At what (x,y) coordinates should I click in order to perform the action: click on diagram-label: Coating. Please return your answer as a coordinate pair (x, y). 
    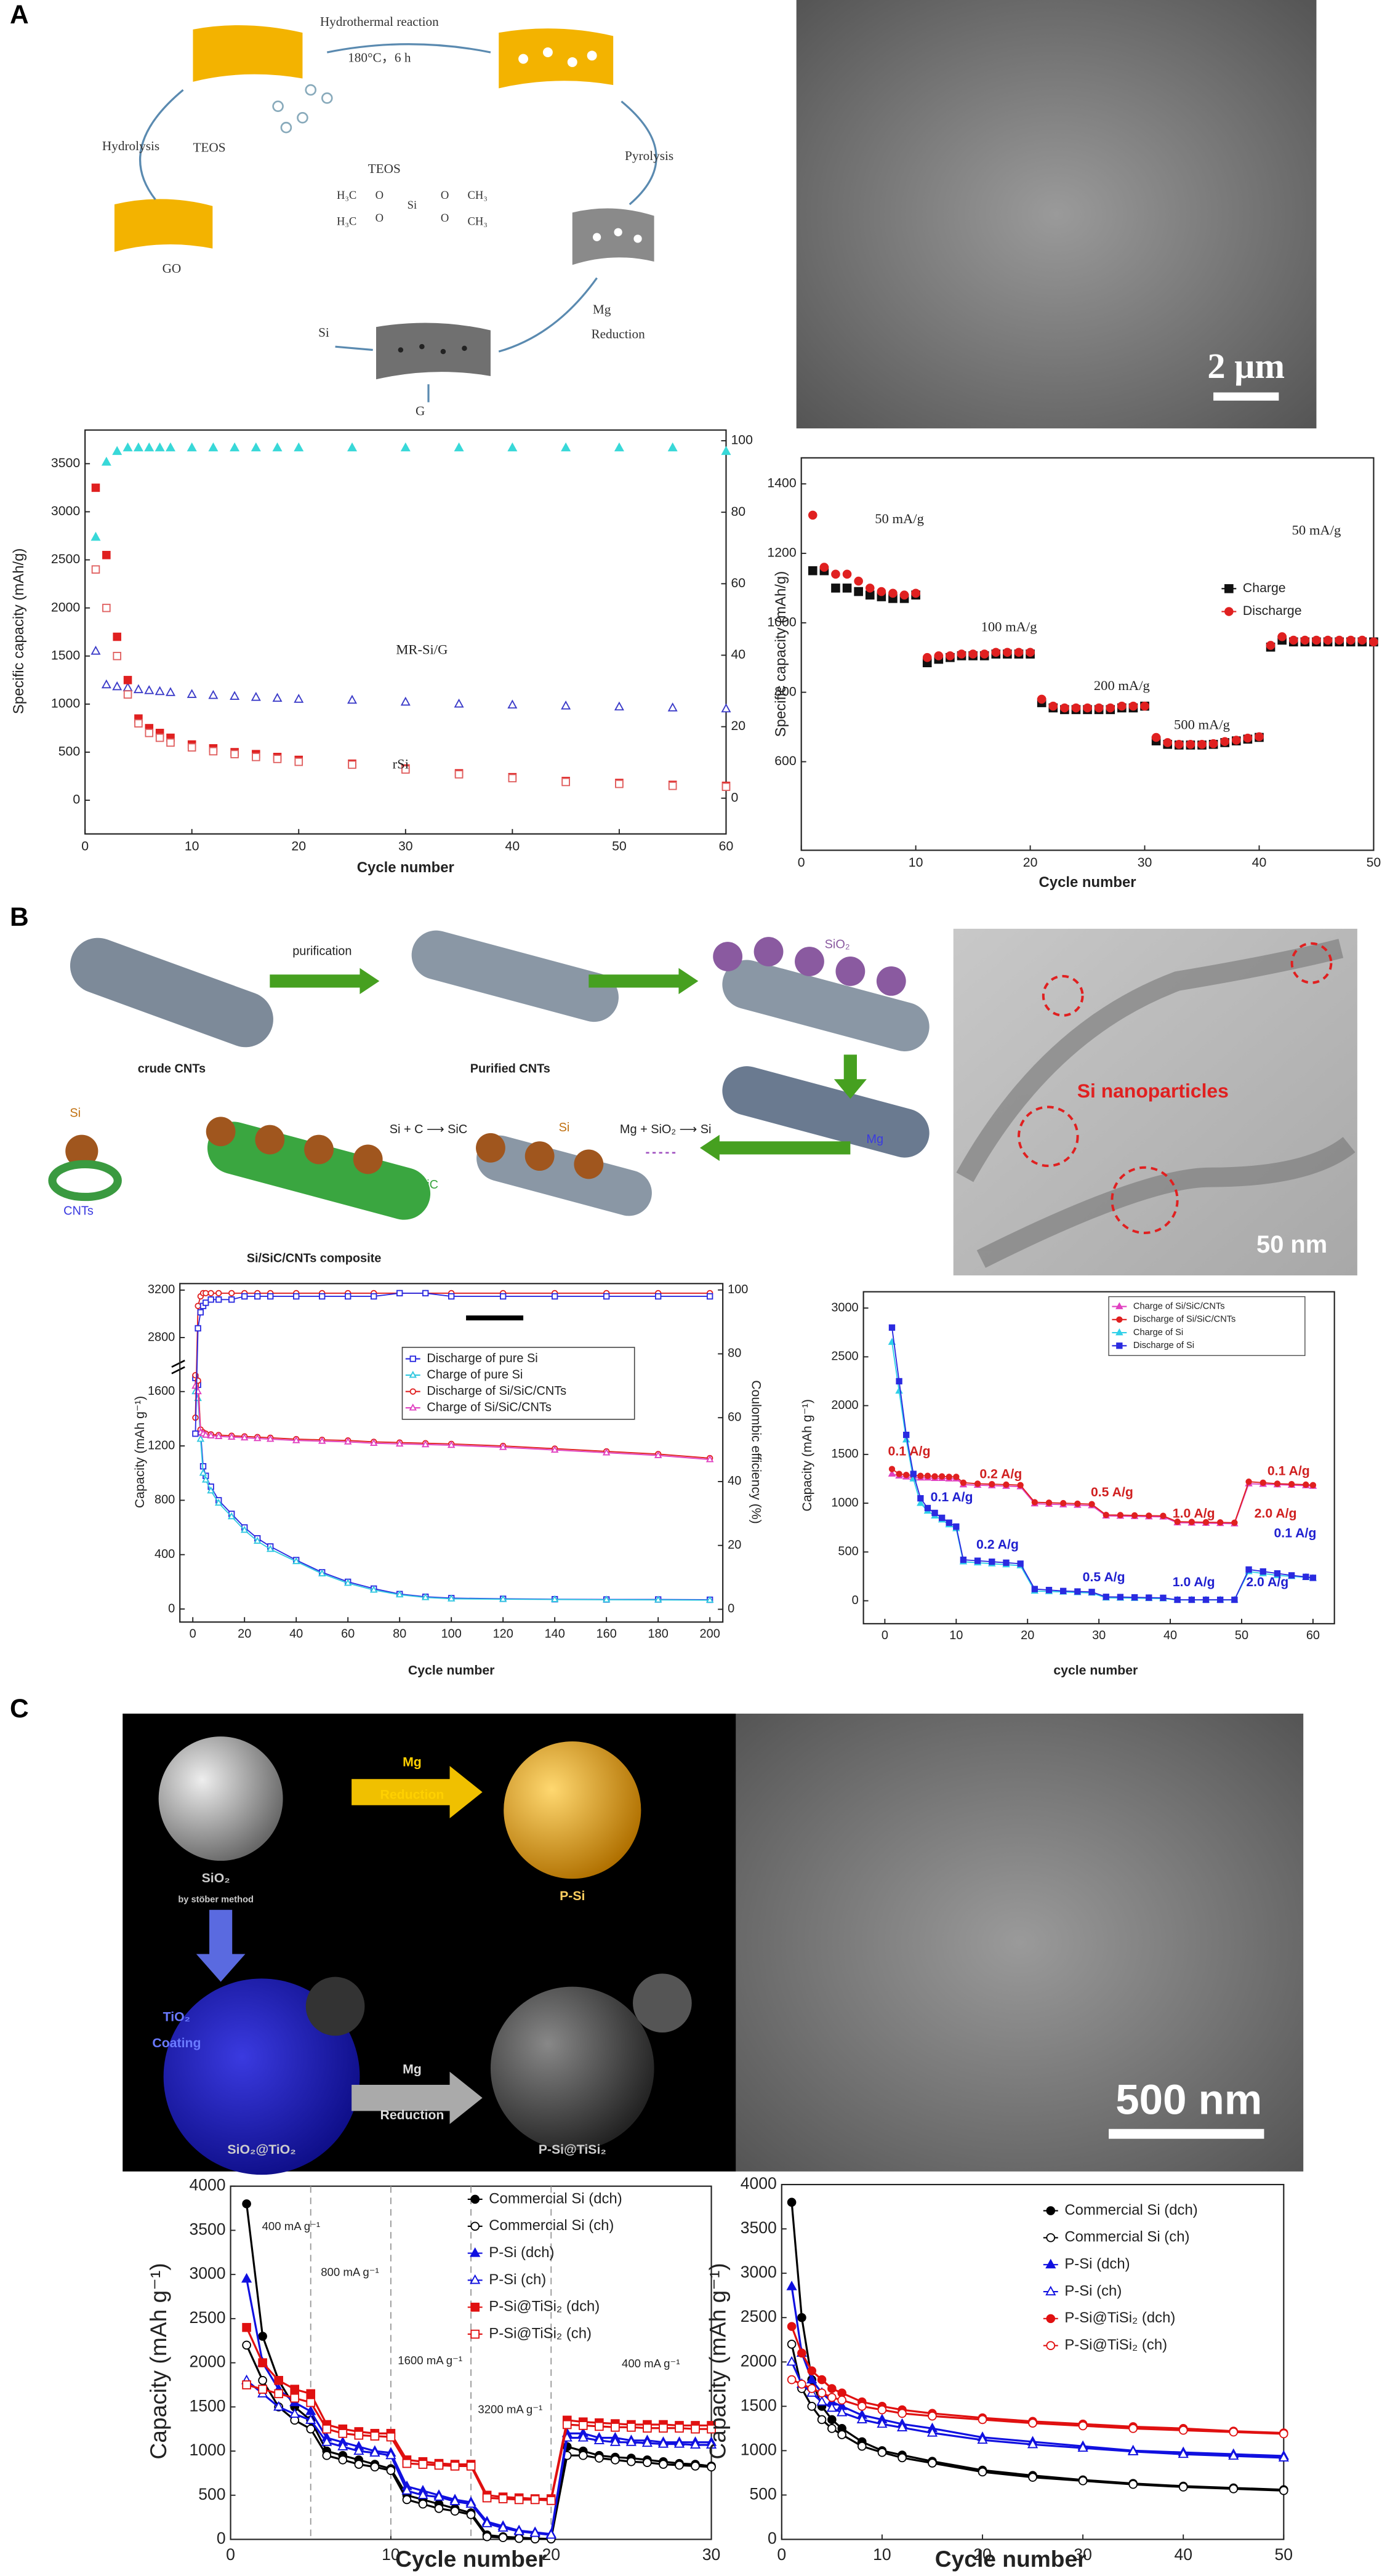
    Looking at the image, I should click on (176, 2043).